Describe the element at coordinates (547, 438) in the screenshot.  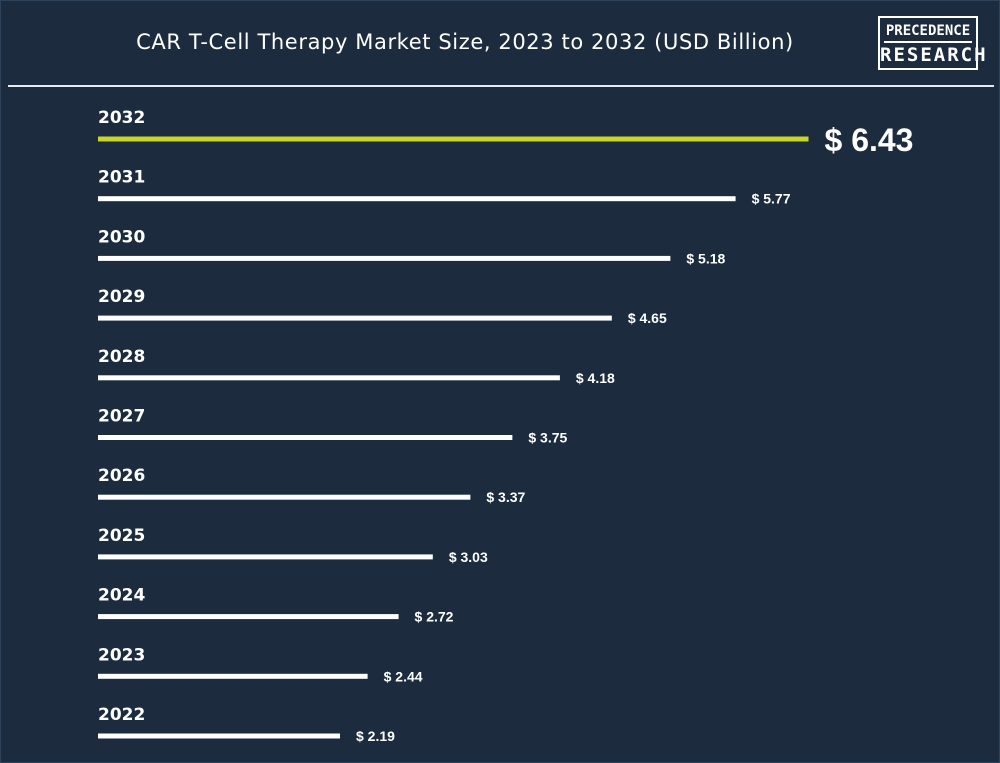
I see `value-label-2027: $ 3.75` at that location.